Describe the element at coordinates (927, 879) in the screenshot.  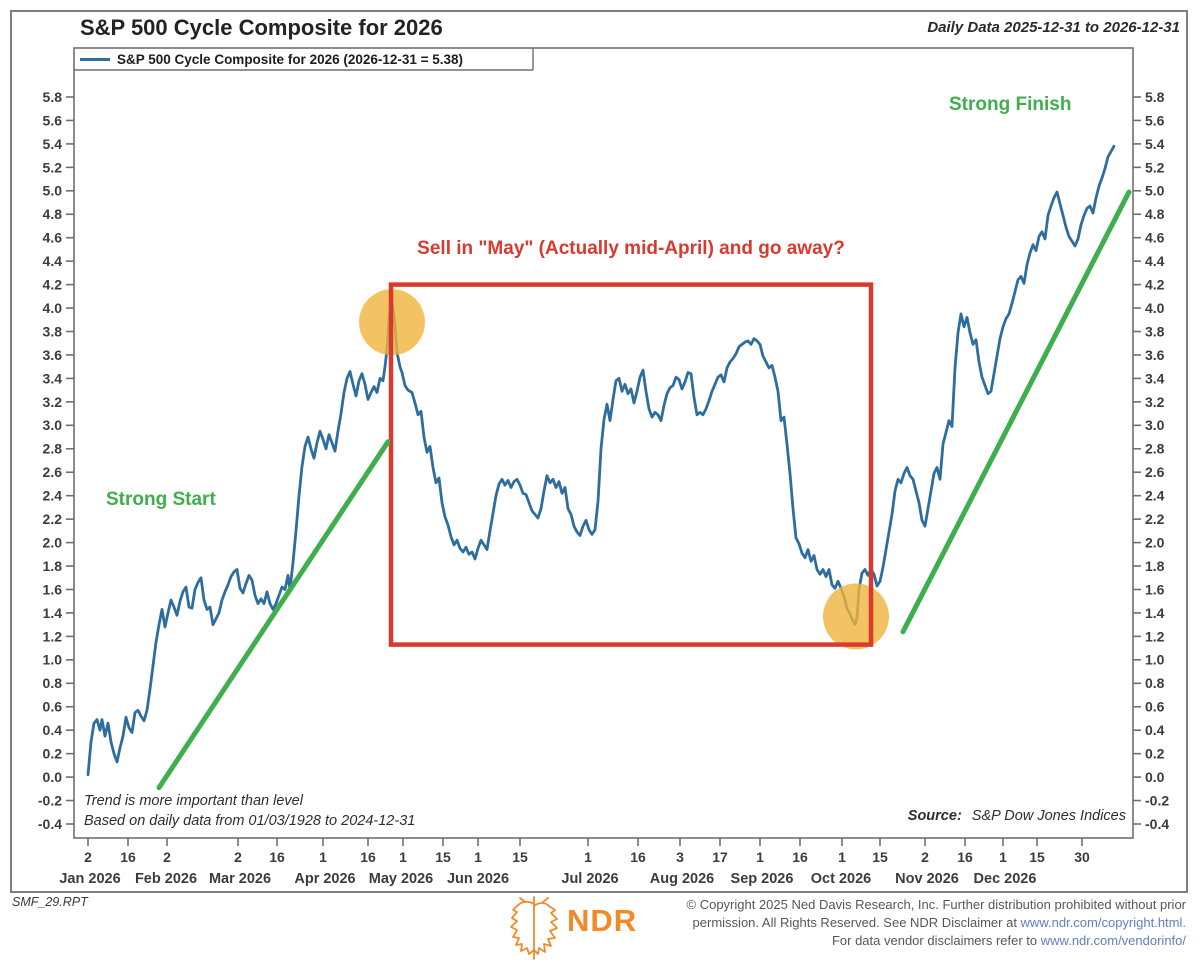
I see `month-label: Nov 2026` at that location.